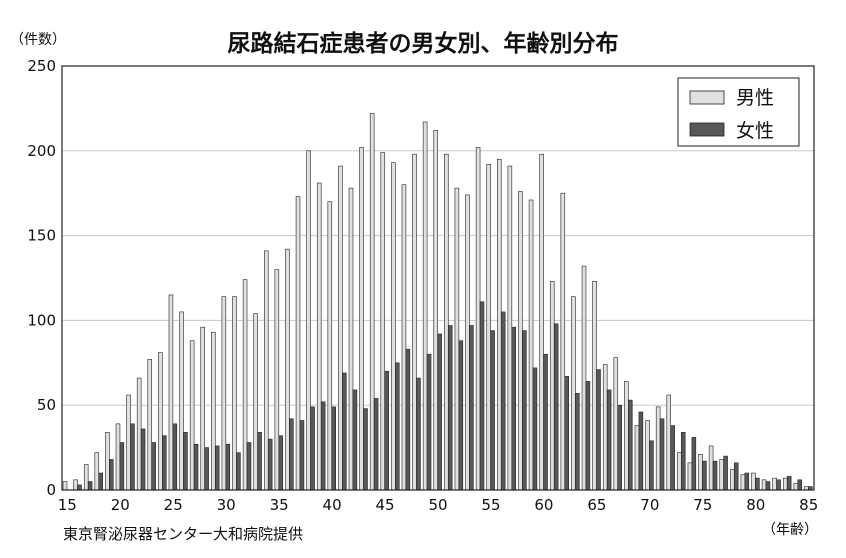 This screenshot has height=558, width=846. What do you see at coordinates (226, 505) in the screenshot?
I see `x-tick-label: 30` at bounding box center [226, 505].